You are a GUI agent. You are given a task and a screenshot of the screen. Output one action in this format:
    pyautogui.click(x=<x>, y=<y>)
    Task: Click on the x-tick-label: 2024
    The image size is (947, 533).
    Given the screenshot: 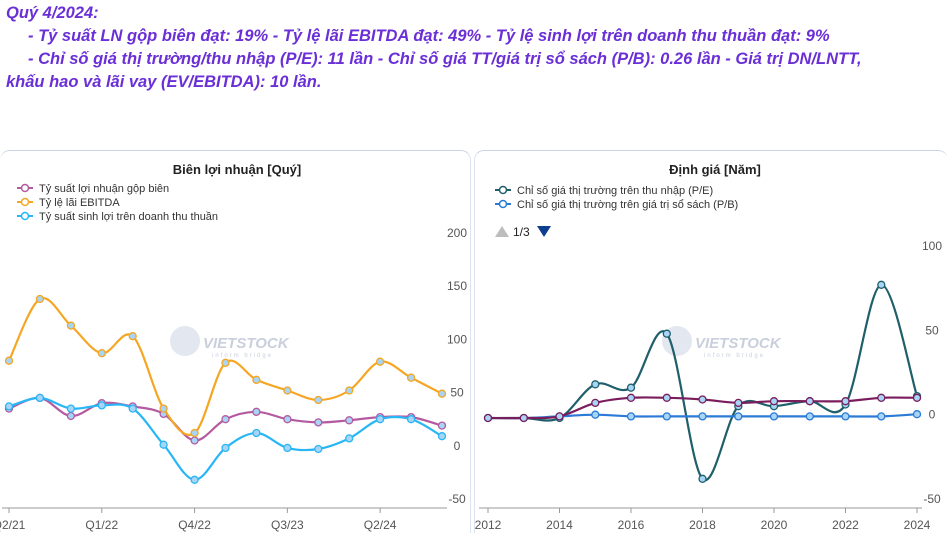 What is the action you would take?
    pyautogui.click(x=917, y=525)
    